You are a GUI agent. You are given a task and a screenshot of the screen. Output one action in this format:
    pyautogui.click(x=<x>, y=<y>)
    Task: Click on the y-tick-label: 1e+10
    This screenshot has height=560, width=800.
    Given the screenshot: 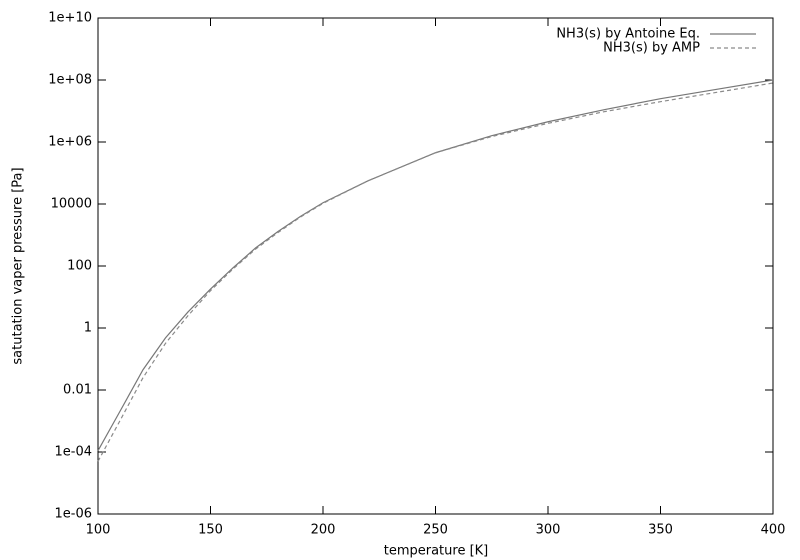 What is the action you would take?
    pyautogui.click(x=70, y=18)
    